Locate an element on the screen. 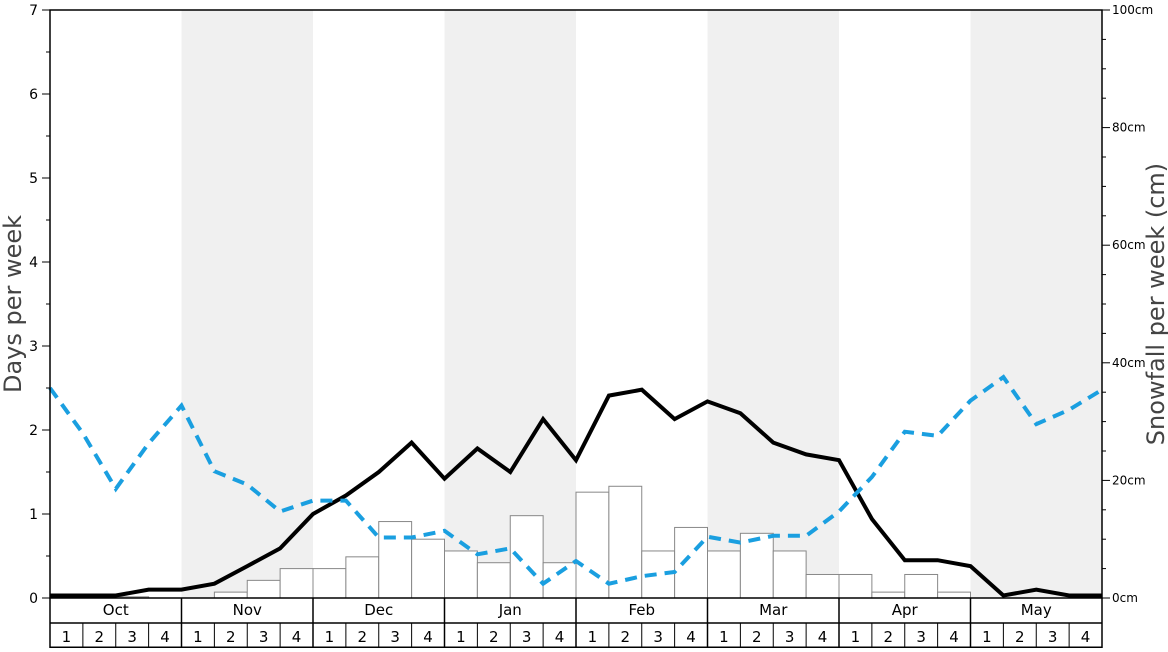 This screenshot has width=1168, height=652. month-label: Jan is located at coordinates (510, 610).